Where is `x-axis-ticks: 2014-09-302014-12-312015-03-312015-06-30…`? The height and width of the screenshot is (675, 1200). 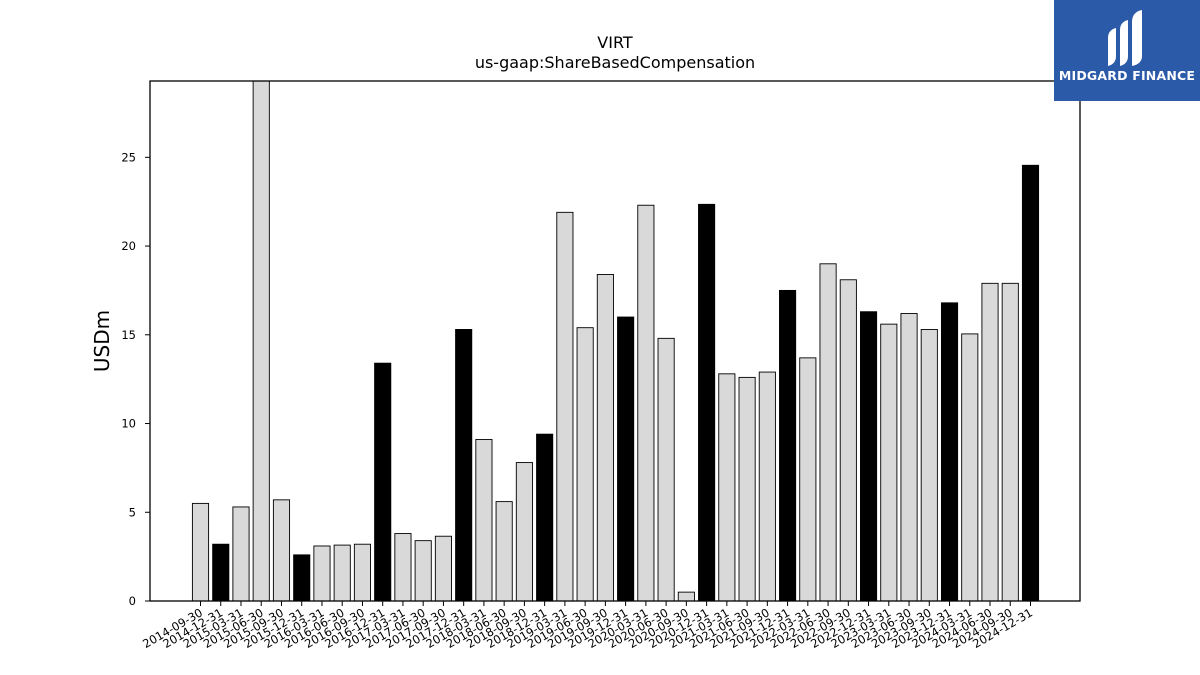
x-axis-ticks: 2014-09-302014-12-312015-03-312015-06-30… is located at coordinates (587, 626).